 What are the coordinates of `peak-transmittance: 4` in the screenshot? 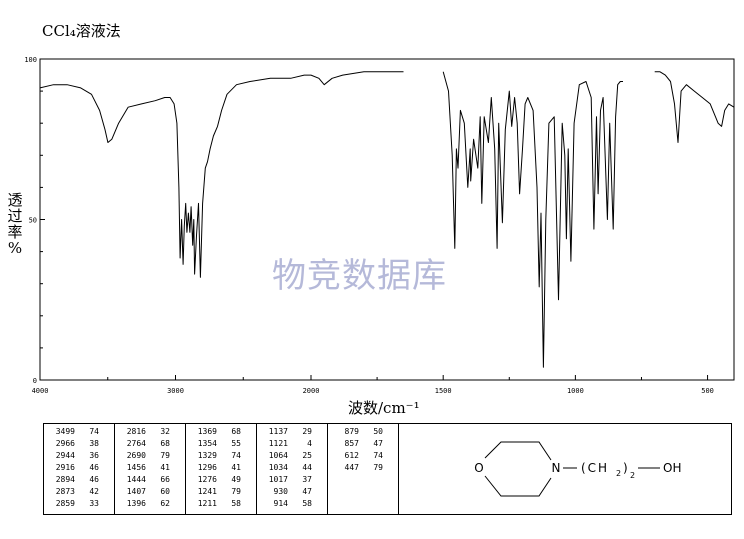 It's located at (309, 443).